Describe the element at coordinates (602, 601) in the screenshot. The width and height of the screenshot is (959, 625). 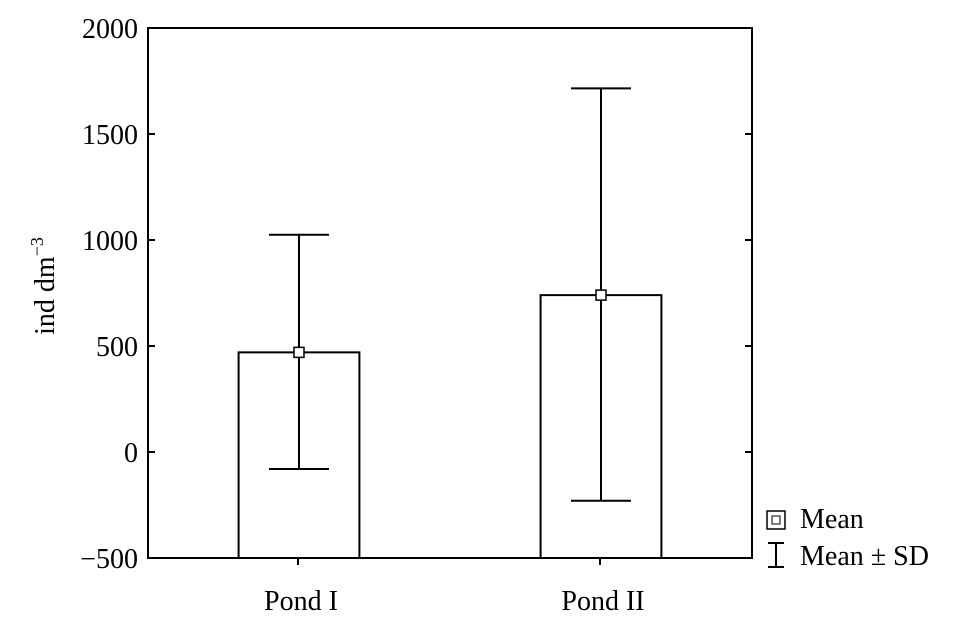
I see `x-category-label: Pond II` at that location.